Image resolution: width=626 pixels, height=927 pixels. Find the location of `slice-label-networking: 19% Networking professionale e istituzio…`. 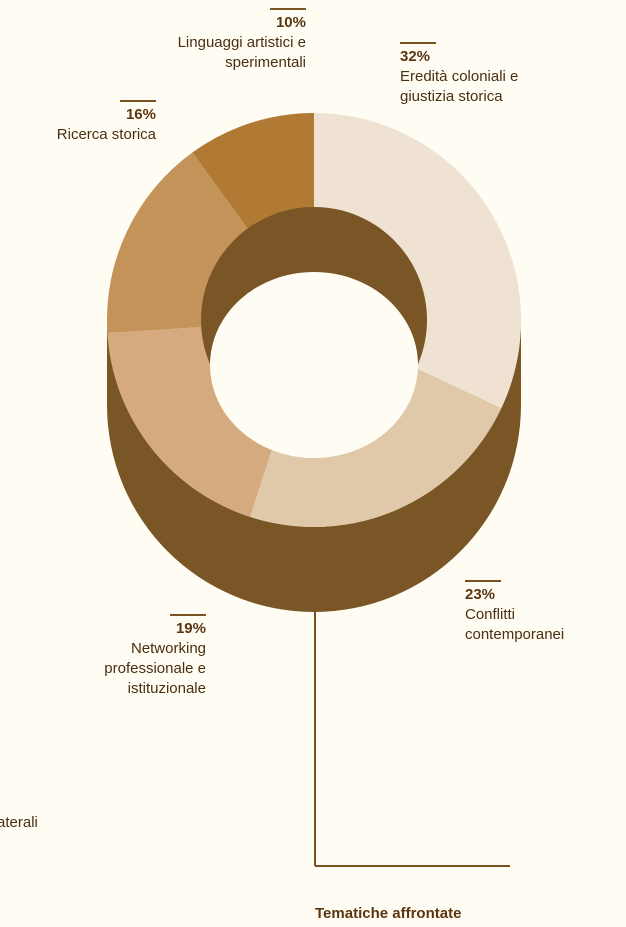

slice-label-networking: 19% Networking professionale e istituzio… is located at coordinates (116, 656).